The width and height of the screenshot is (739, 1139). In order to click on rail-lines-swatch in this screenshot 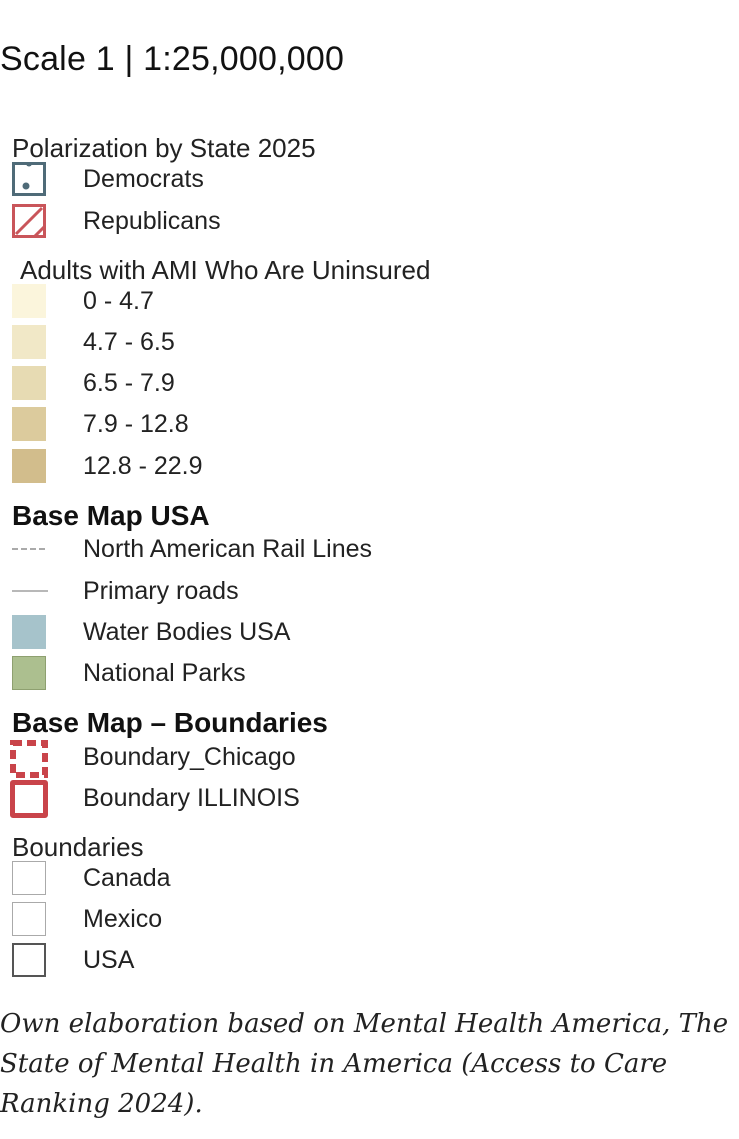, I will do `click(30, 549)`.